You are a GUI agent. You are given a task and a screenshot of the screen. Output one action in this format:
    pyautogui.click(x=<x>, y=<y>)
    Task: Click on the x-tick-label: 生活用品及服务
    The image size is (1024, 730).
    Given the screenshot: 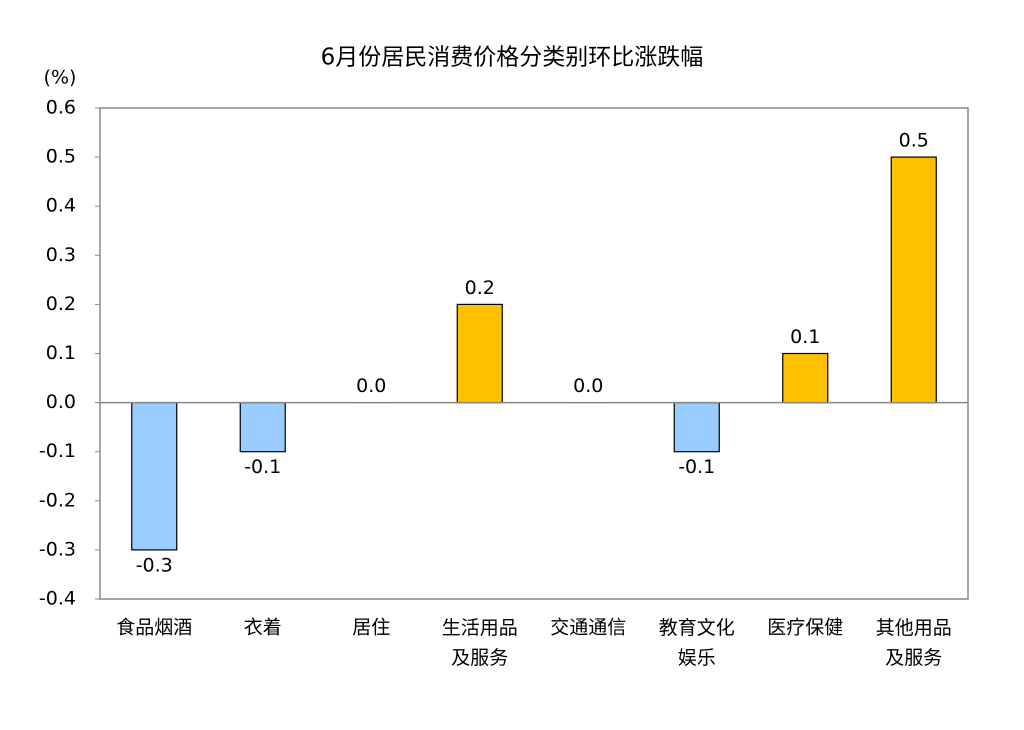 What is the action you would take?
    pyautogui.click(x=480, y=643)
    